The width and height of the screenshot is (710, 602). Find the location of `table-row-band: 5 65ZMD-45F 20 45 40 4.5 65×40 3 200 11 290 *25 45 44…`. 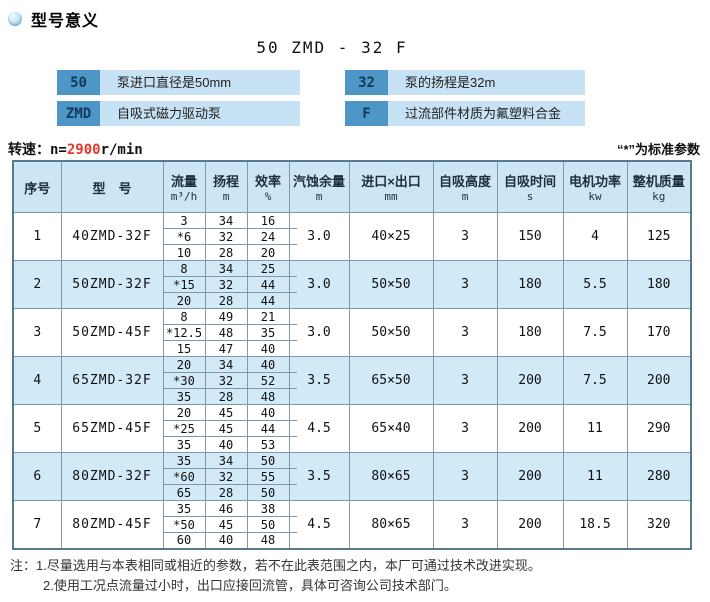

table-row-band: 5 65ZMD-45F 20 45 40 4.5 65×40 3 200 11 290 *25 45 44… is located at coordinates (352, 428).